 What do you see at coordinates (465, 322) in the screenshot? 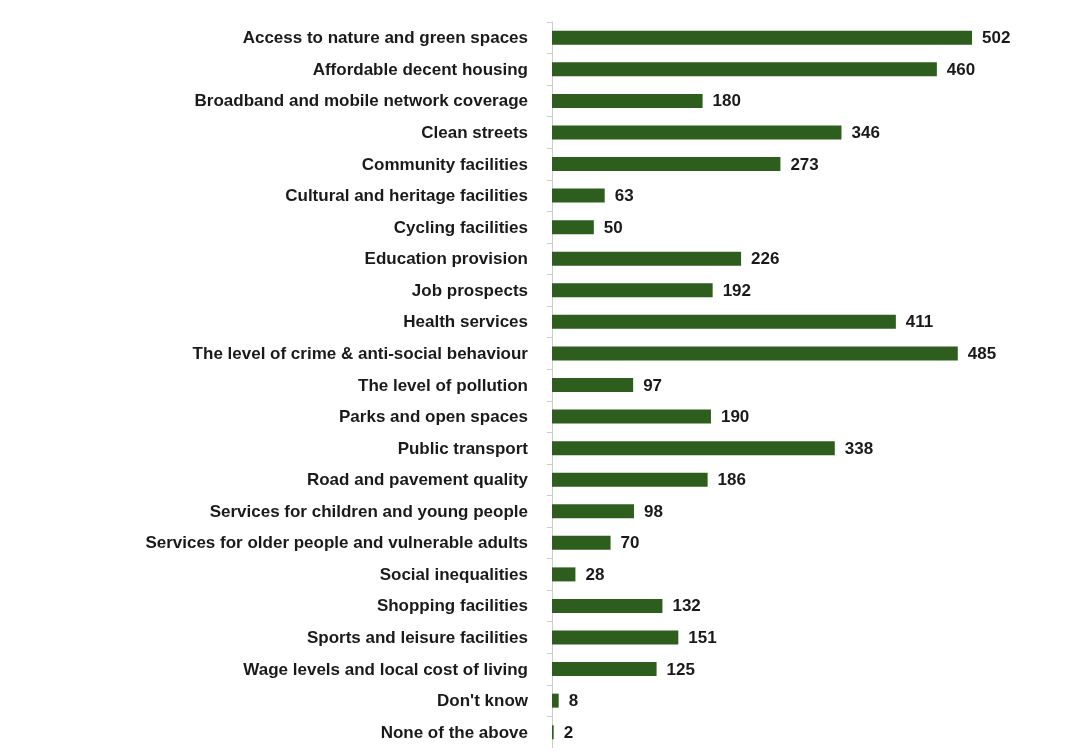
I see `y-tick-label: Health services` at bounding box center [465, 322].